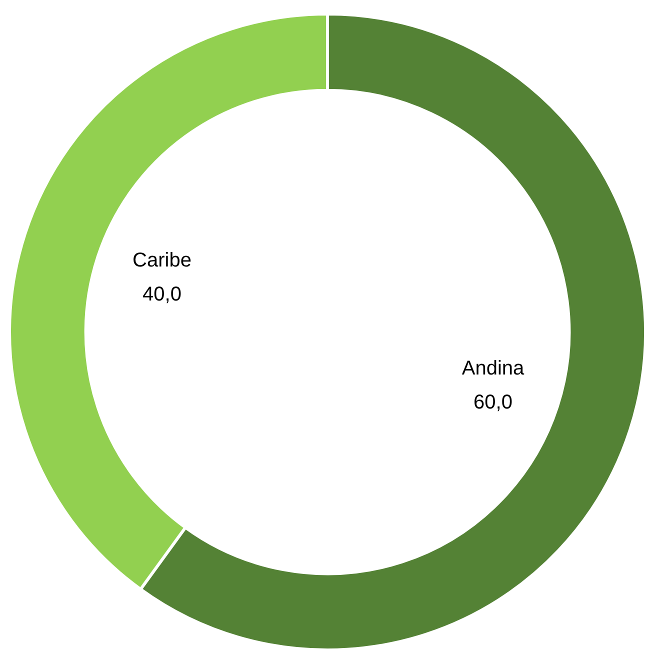  What do you see at coordinates (162, 261) in the screenshot?
I see `slice-label: Caribe` at bounding box center [162, 261].